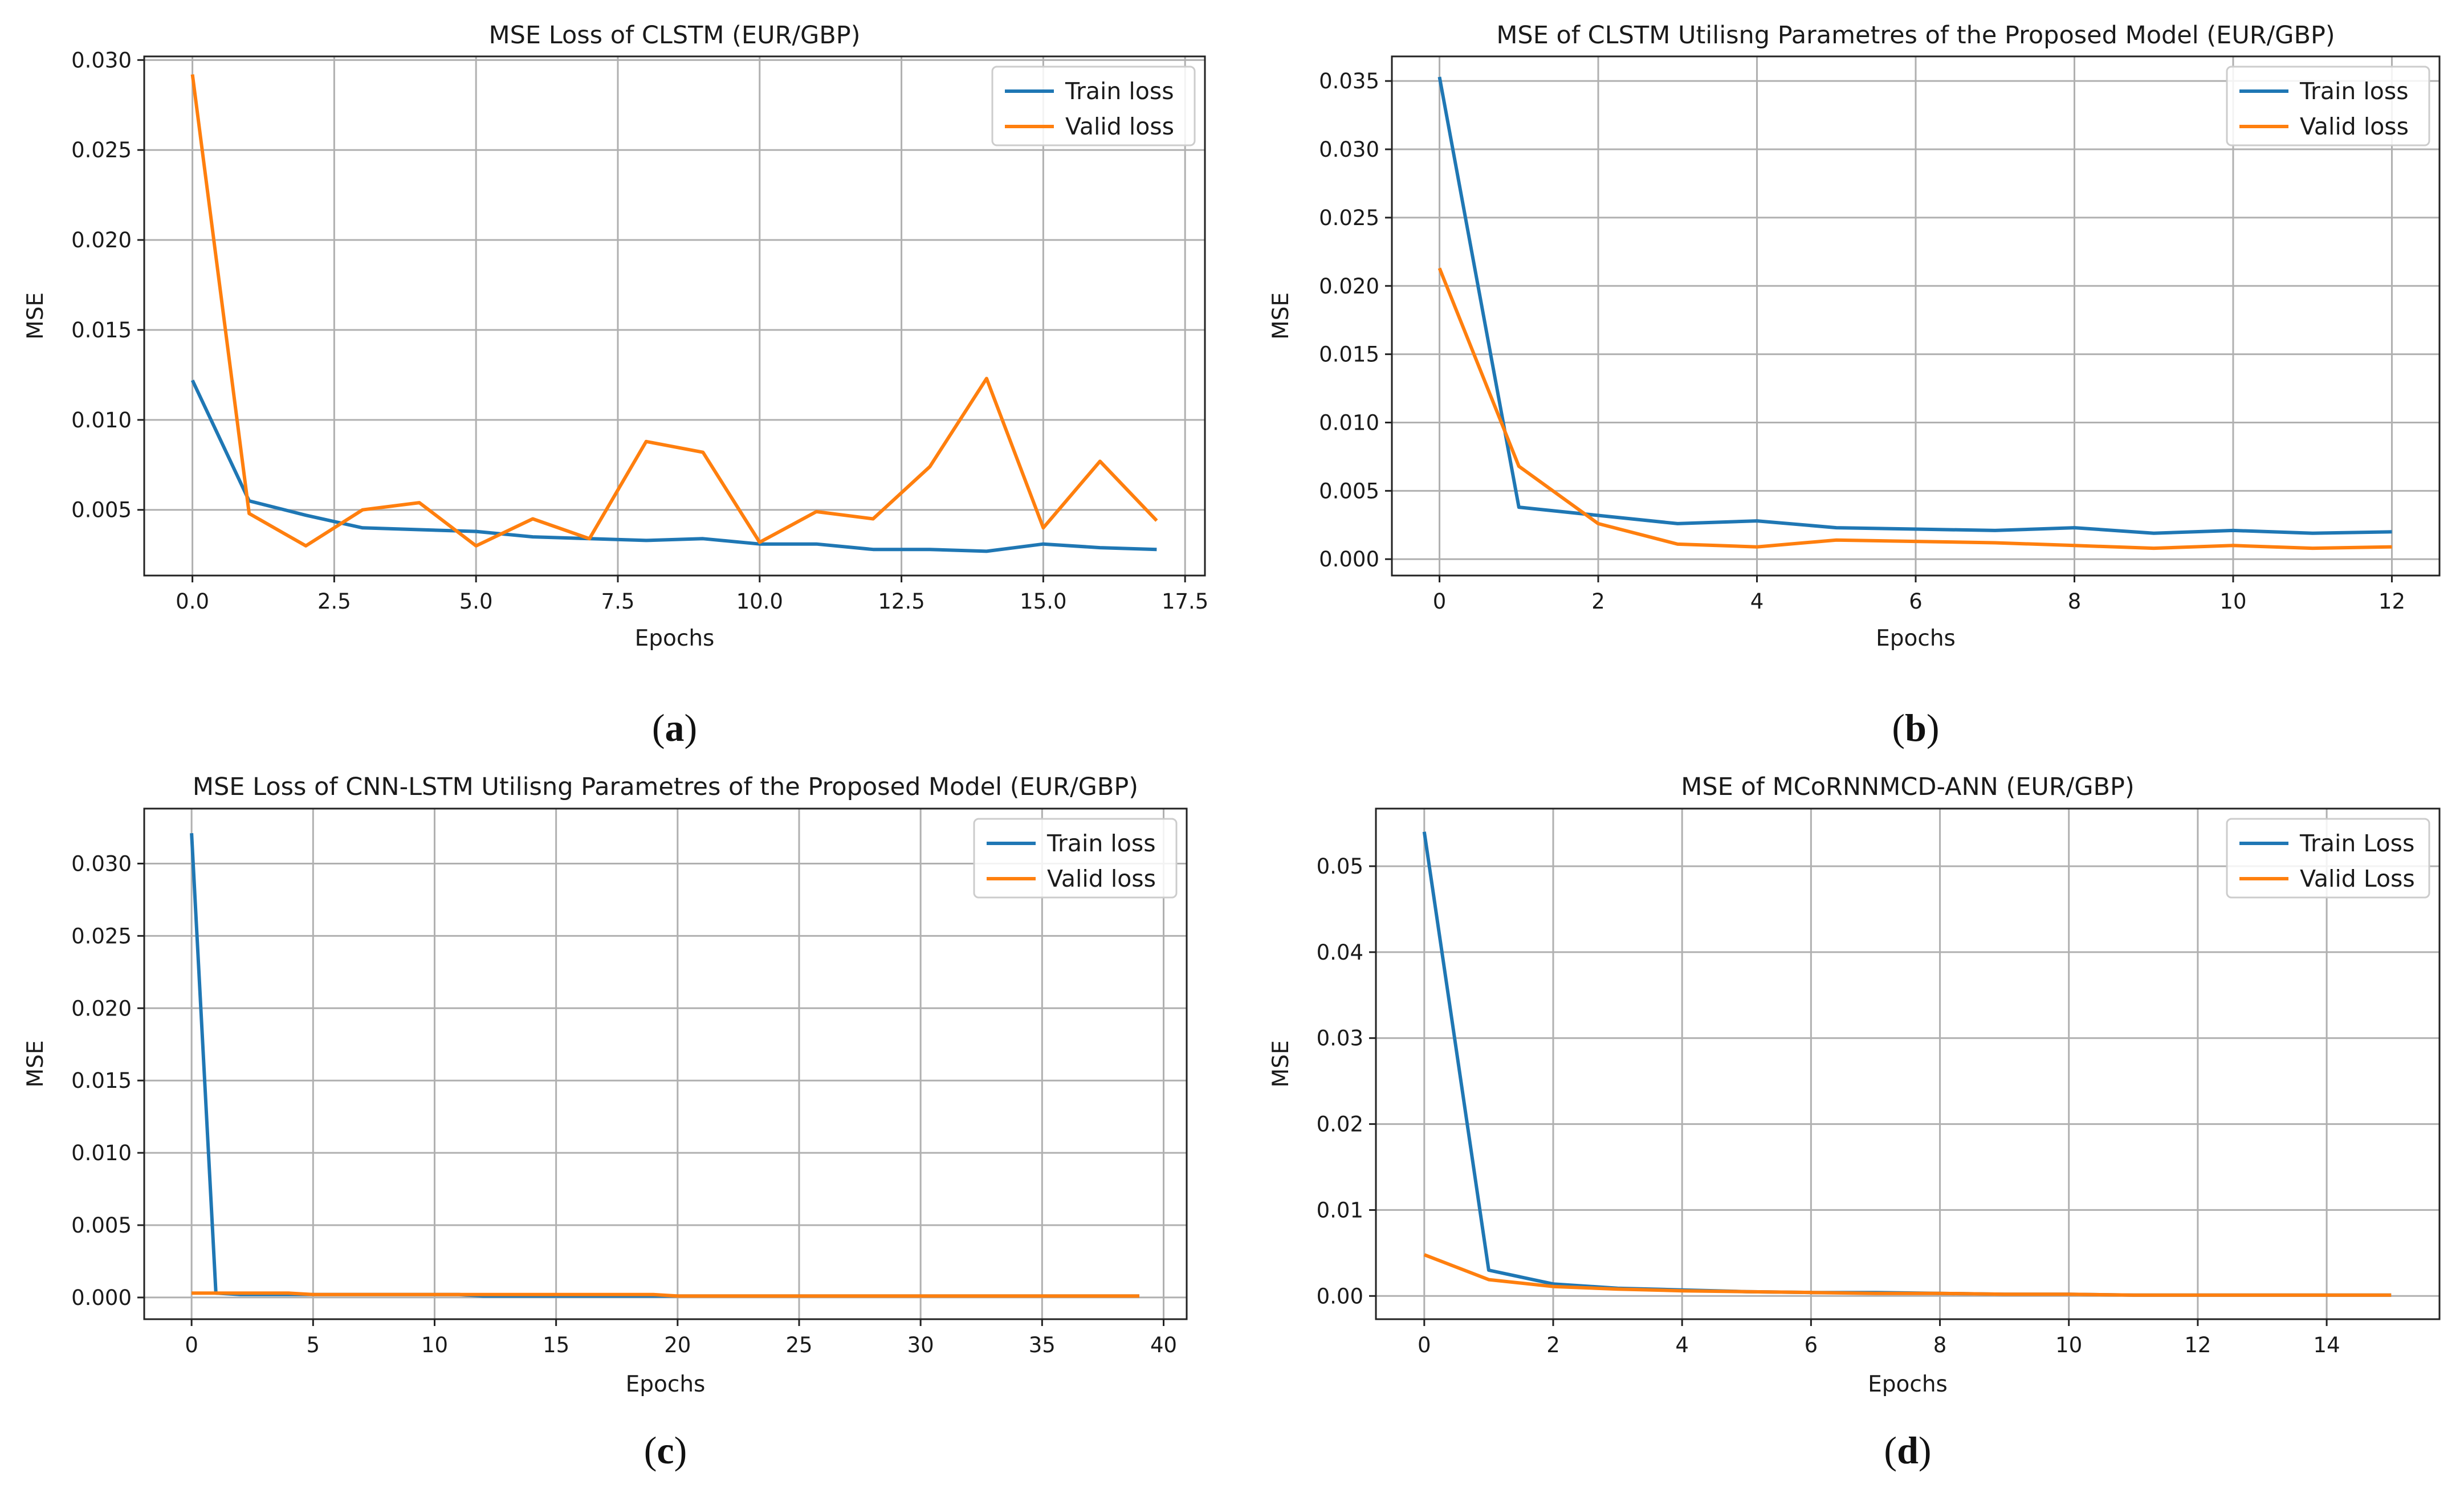 This screenshot has width=2464, height=1485. What do you see at coordinates (334, 602) in the screenshot?
I see `x-tick-label: 2.5` at bounding box center [334, 602].